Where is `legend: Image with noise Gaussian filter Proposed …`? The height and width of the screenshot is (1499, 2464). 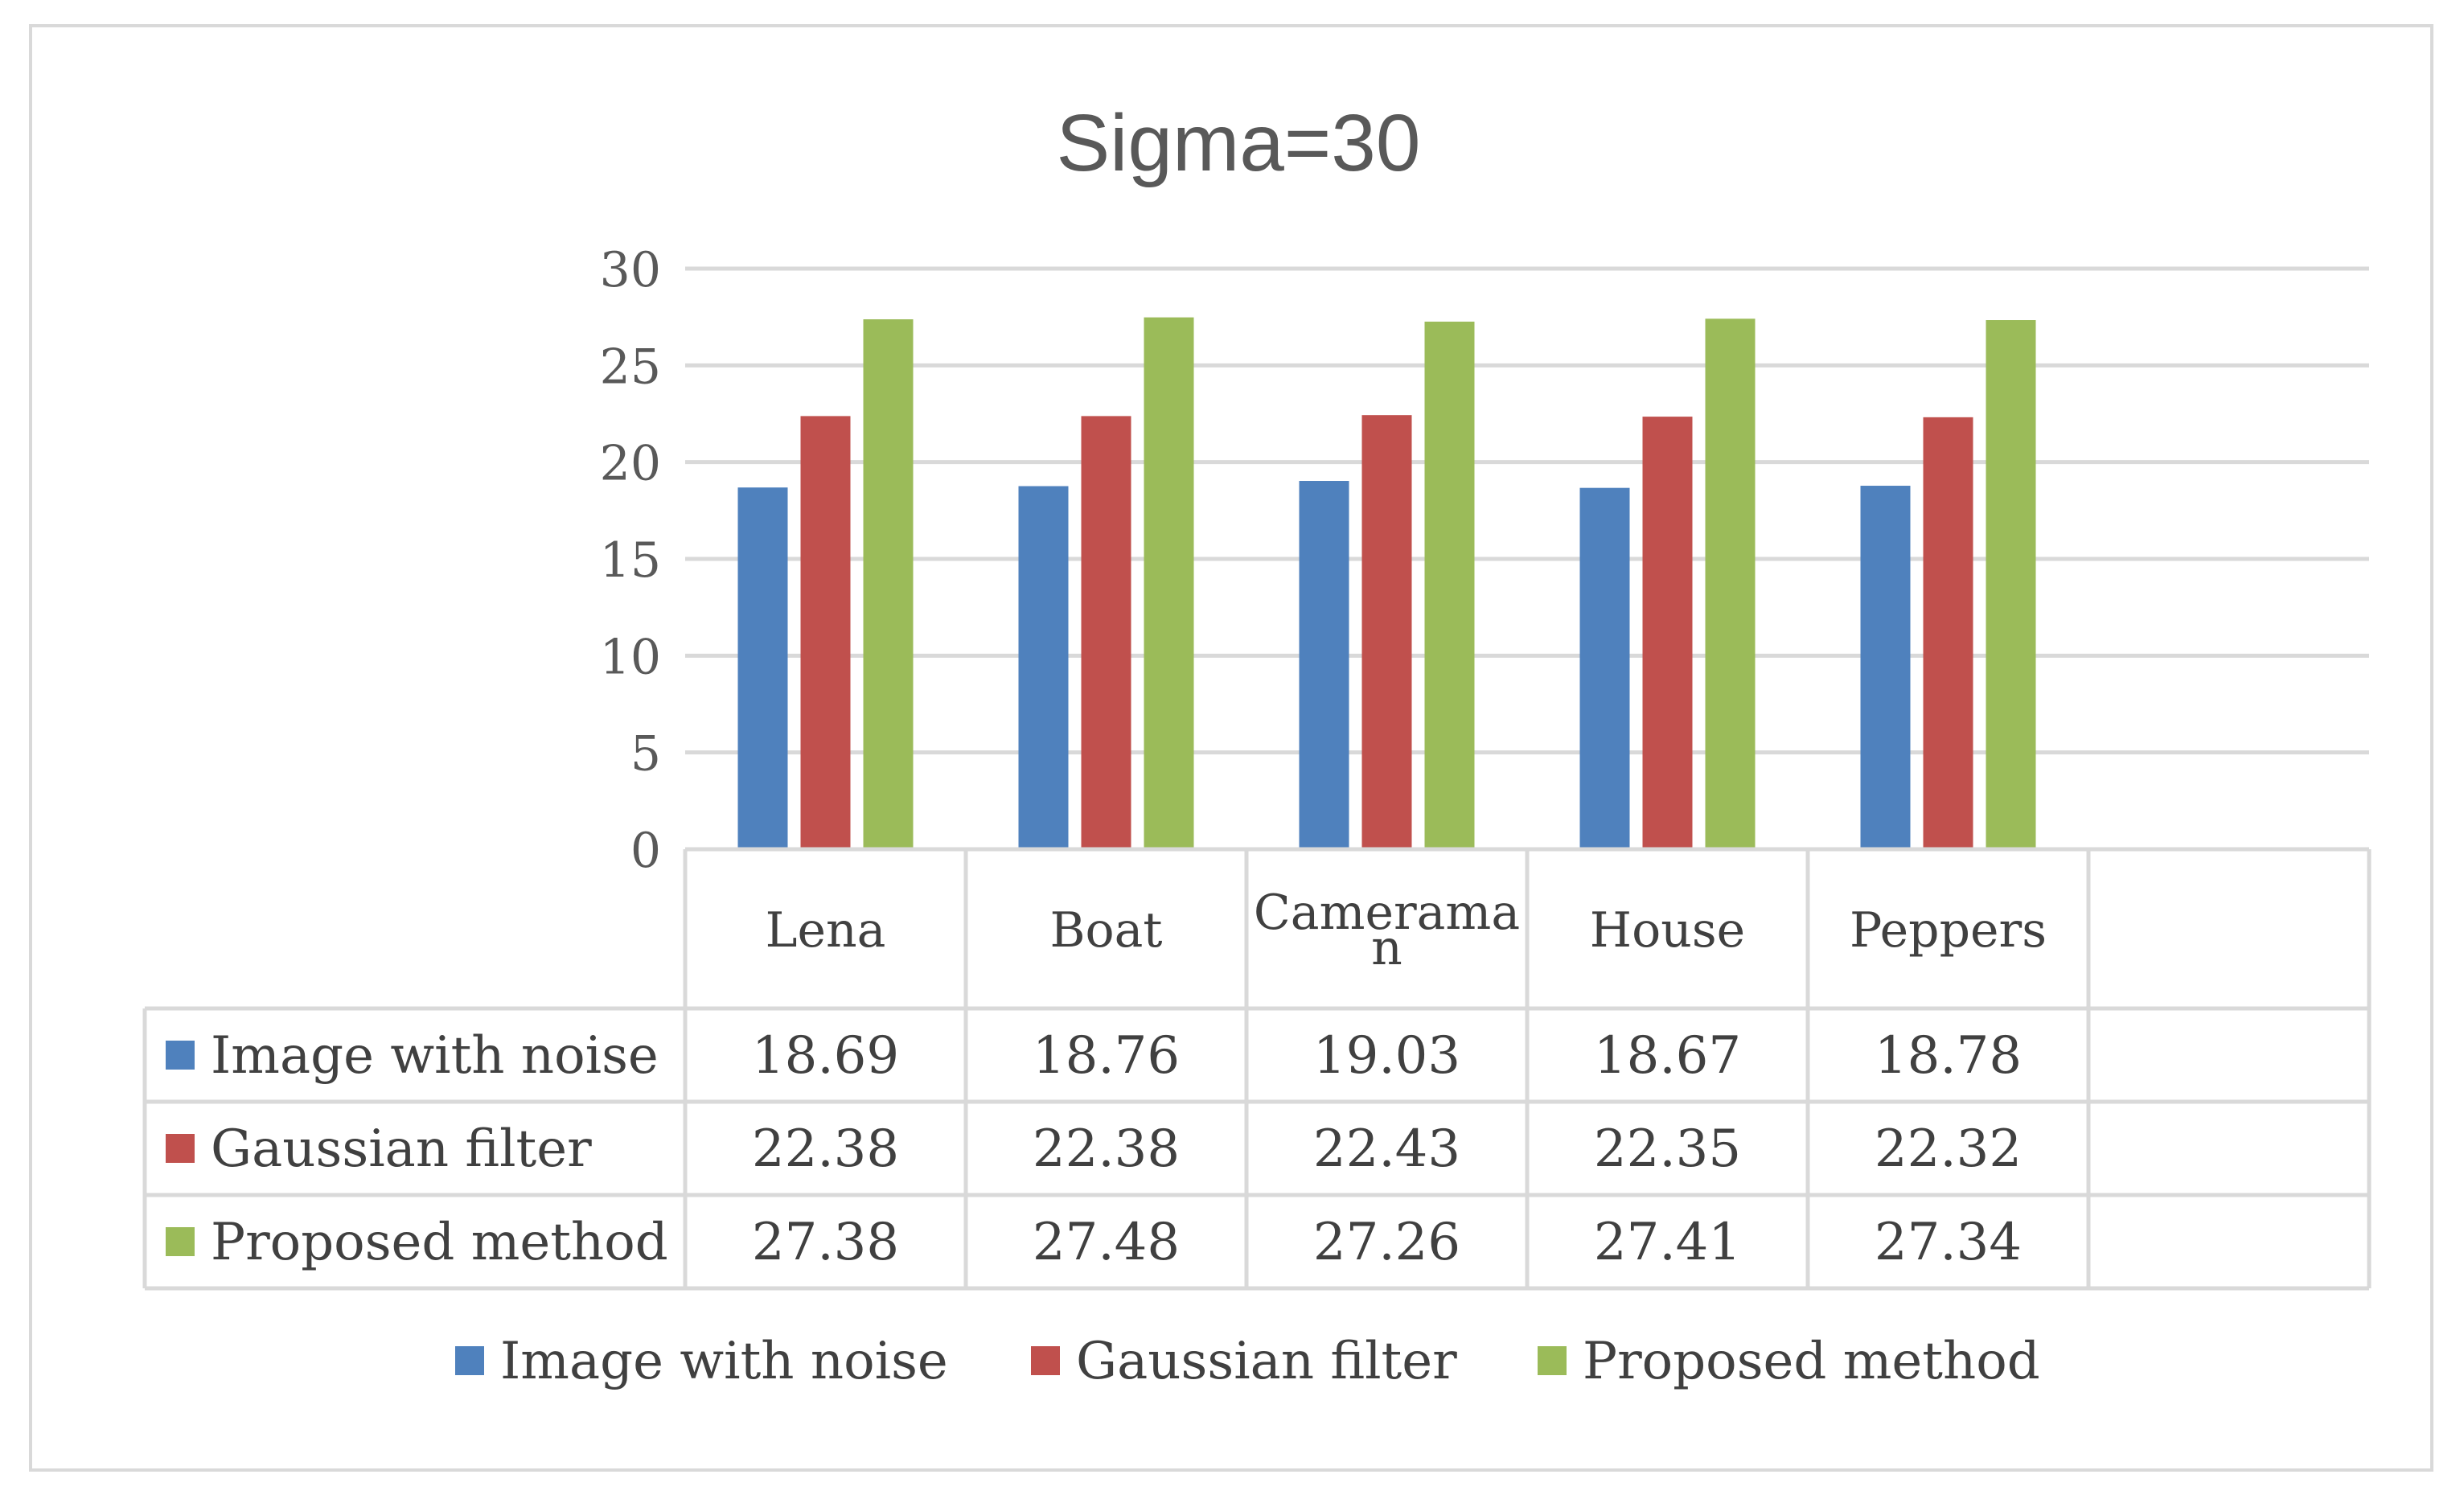 legend: Image with noise Gaussian filter Proposed … is located at coordinates (1247, 1361).